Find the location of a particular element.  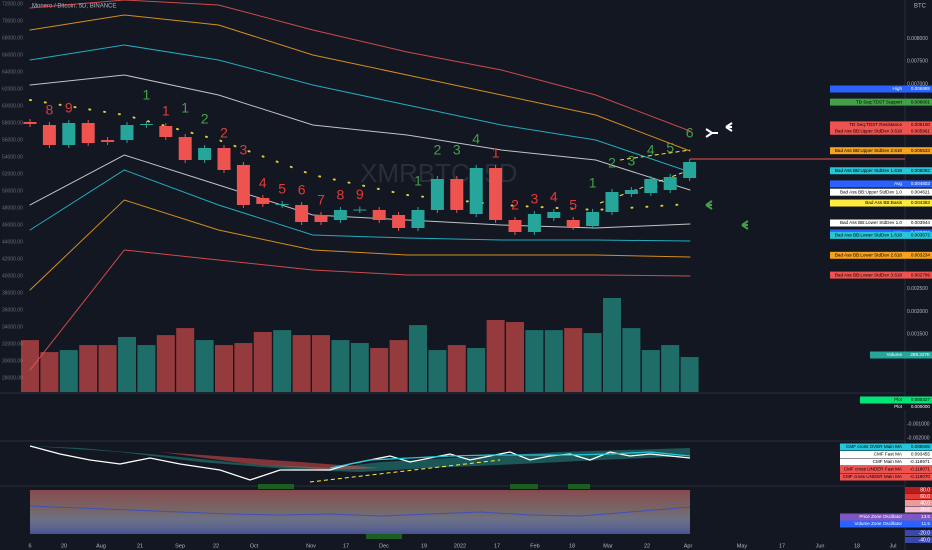

label-value: -0.118071 is located at coordinates (920, 469).